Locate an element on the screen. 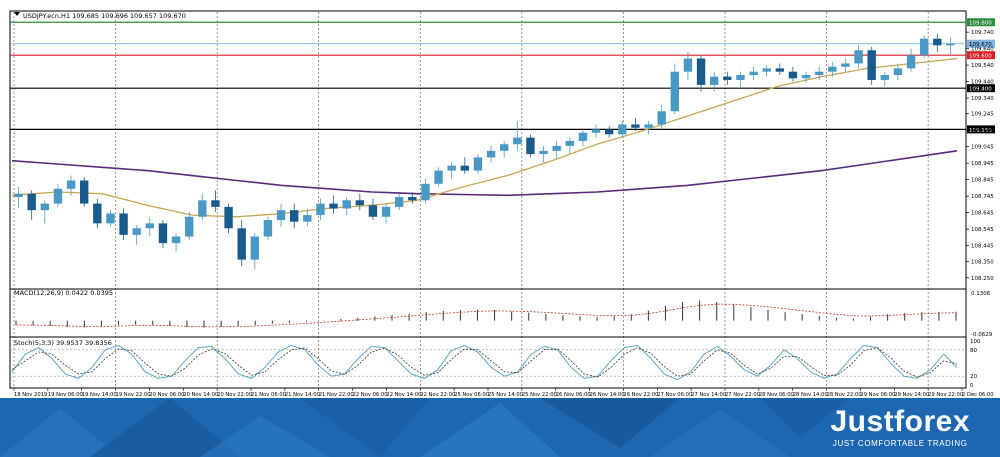 The image size is (1000, 457). y-tick-label: 109.145 is located at coordinates (982, 131).